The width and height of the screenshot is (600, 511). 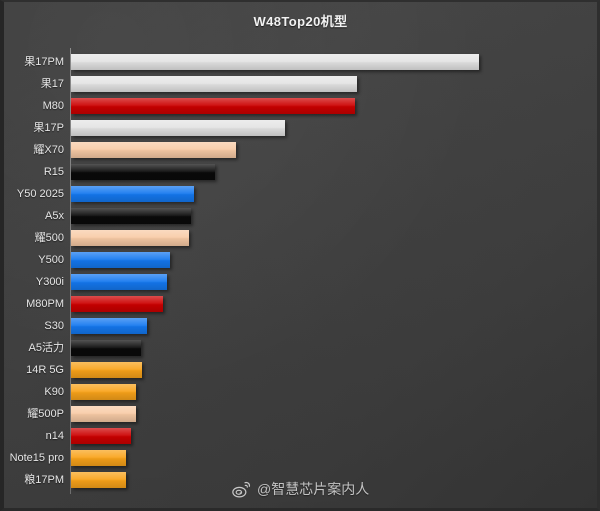 I want to click on bar-category-label: R15, so click(x=53, y=172).